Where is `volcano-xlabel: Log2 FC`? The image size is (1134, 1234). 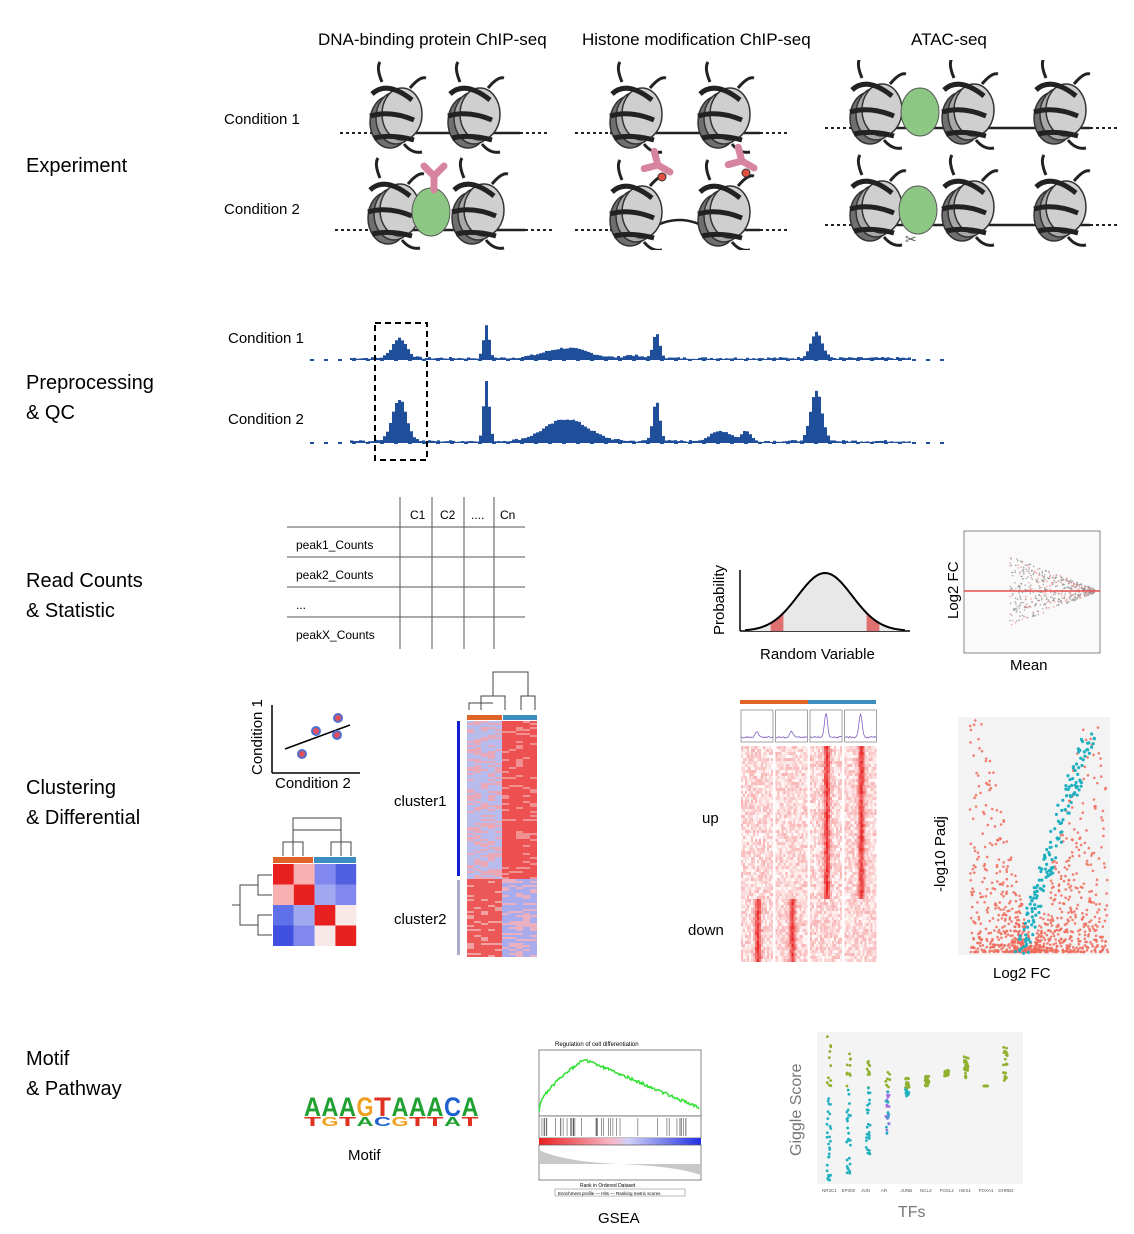 volcano-xlabel: Log2 FC is located at coordinates (1022, 973).